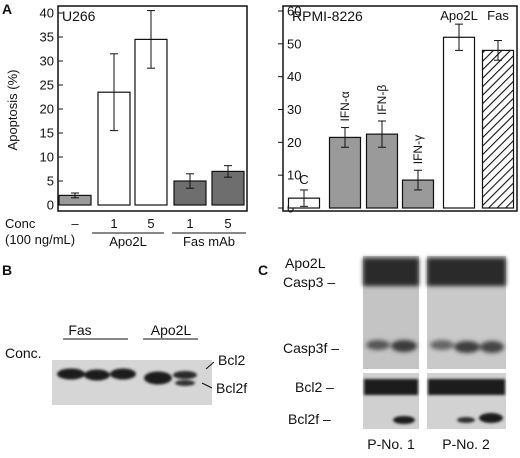  Describe the element at coordinates (231, 360) in the screenshot. I see `blot-b-label-bcl2: Bcl2` at that location.